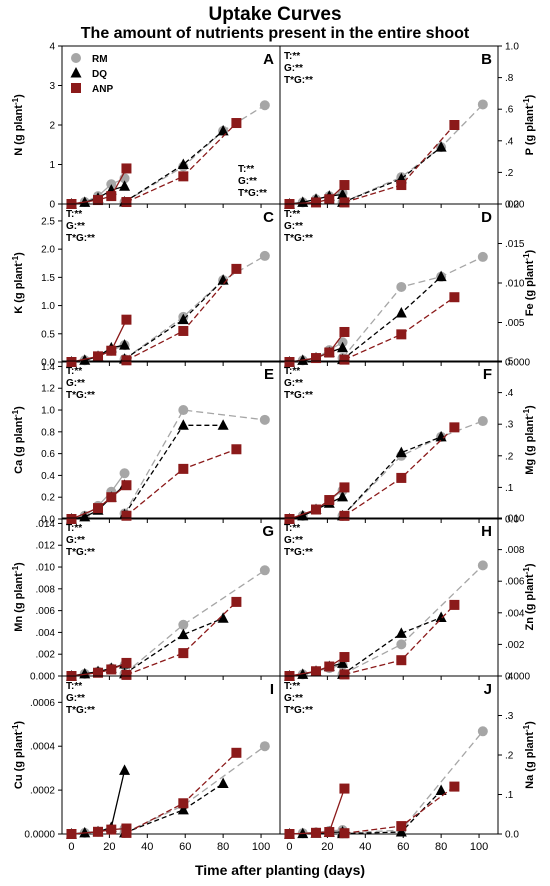  What do you see at coordinates (185, 847) in the screenshot?
I see `x-tick-label: 60` at bounding box center [185, 847].